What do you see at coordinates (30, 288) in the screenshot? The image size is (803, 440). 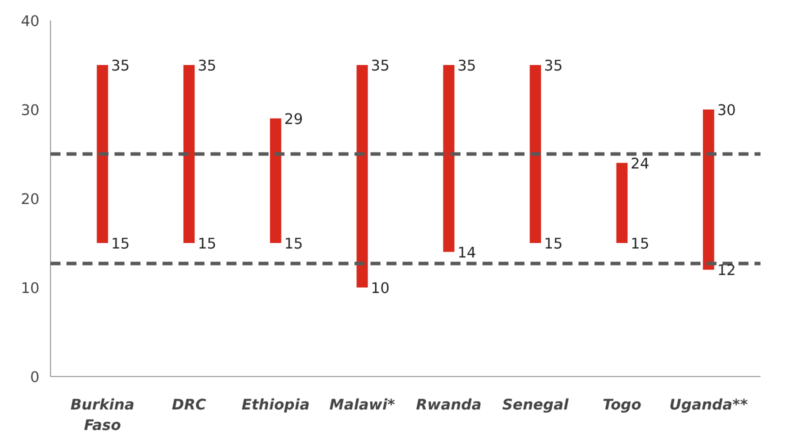 I see `y-tick-label: 10` at bounding box center [30, 288].